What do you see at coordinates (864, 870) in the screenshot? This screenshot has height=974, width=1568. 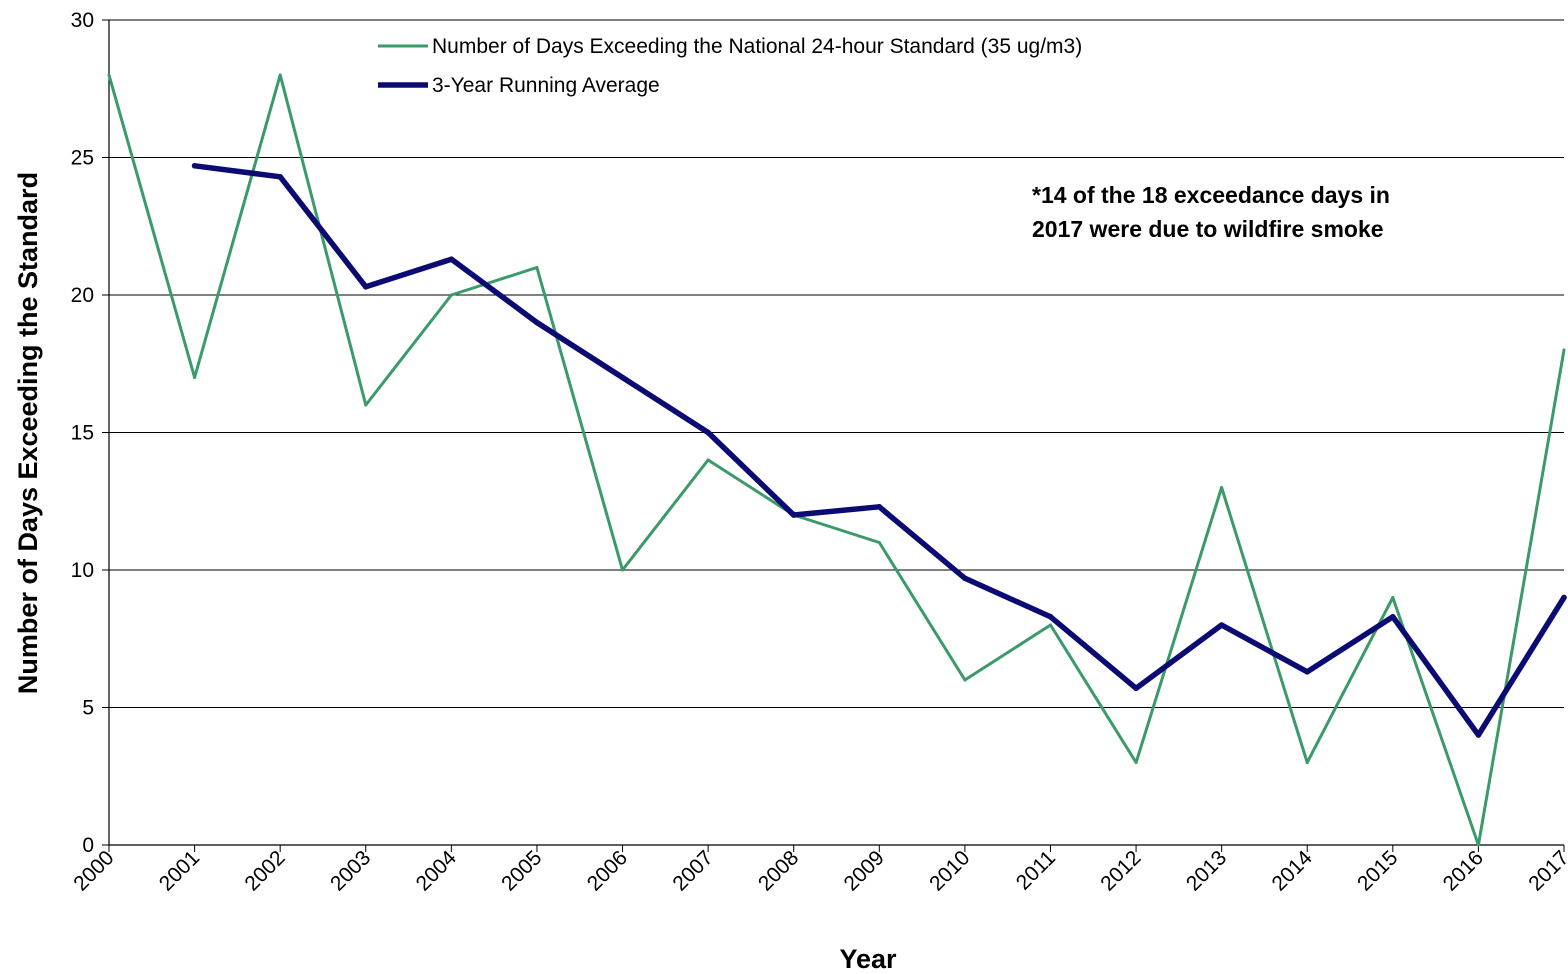 I see `x-tick-label-2009: 2009` at bounding box center [864, 870].